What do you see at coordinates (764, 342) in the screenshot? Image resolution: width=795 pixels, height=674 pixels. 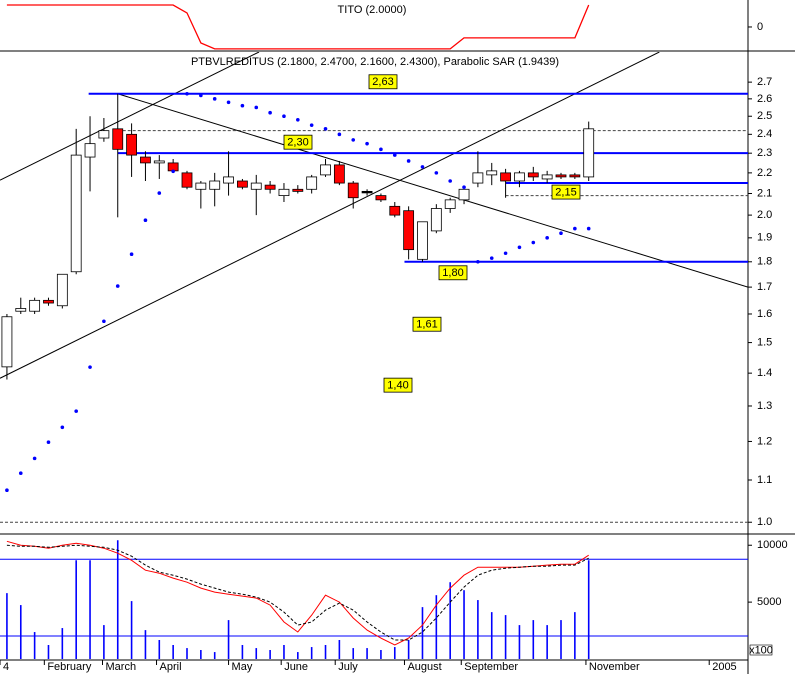 I see `y-tick-label: 1.5` at bounding box center [764, 342].